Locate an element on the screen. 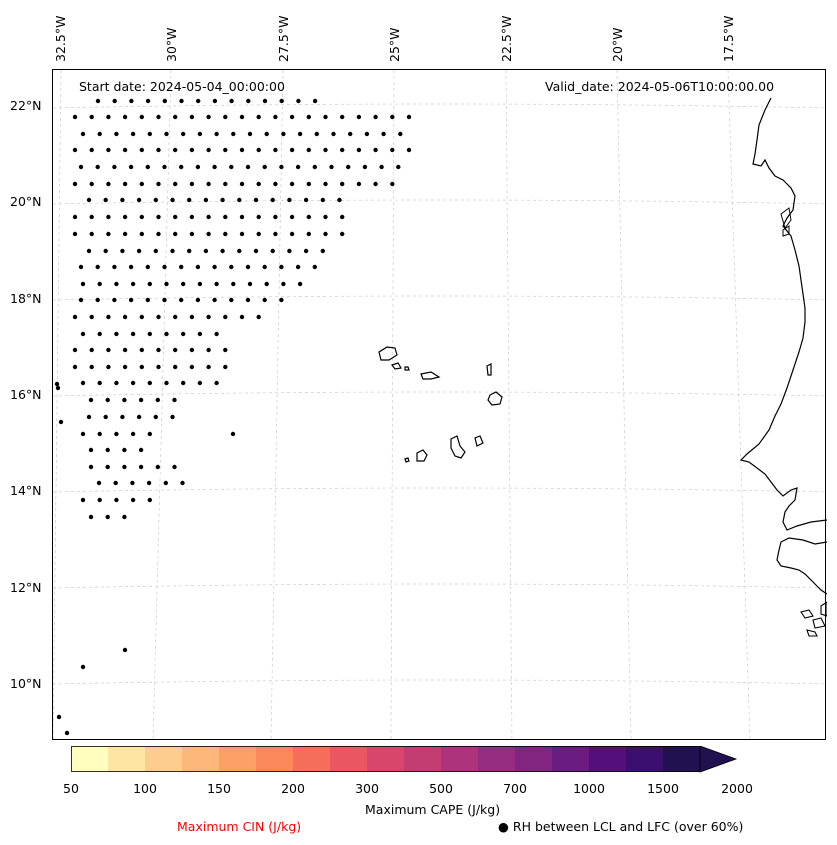 This screenshot has width=837, height=845. rh-legend-label: ● RH between LCL and LFC (over 60%) is located at coordinates (620, 826).